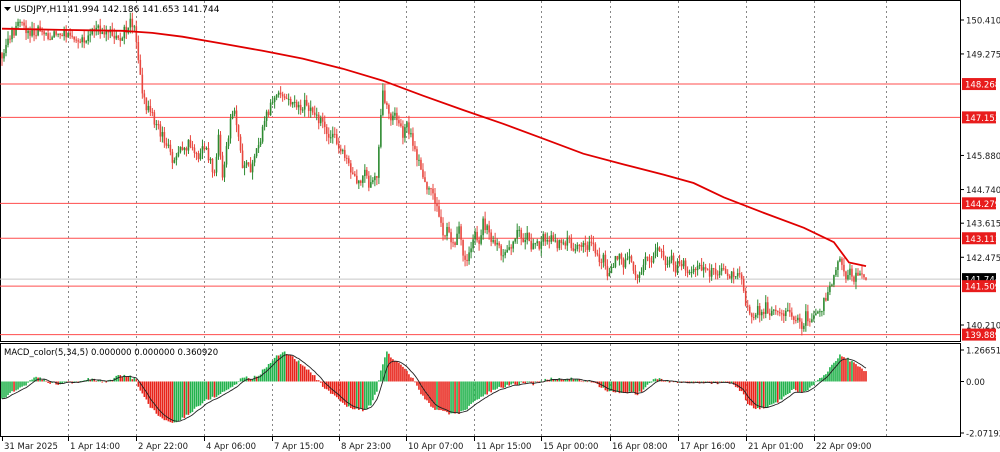  I want to click on macd-signal-series, so click(434, 388).